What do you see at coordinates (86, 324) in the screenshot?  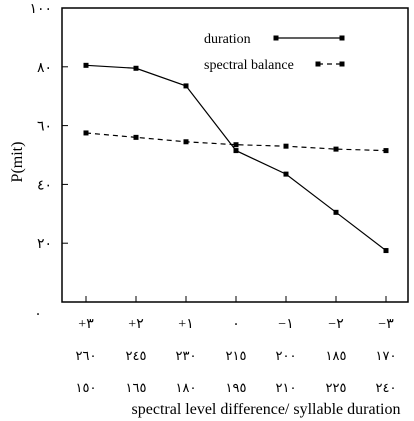 I see `x-tick-label-level: +٣` at bounding box center [86, 324].